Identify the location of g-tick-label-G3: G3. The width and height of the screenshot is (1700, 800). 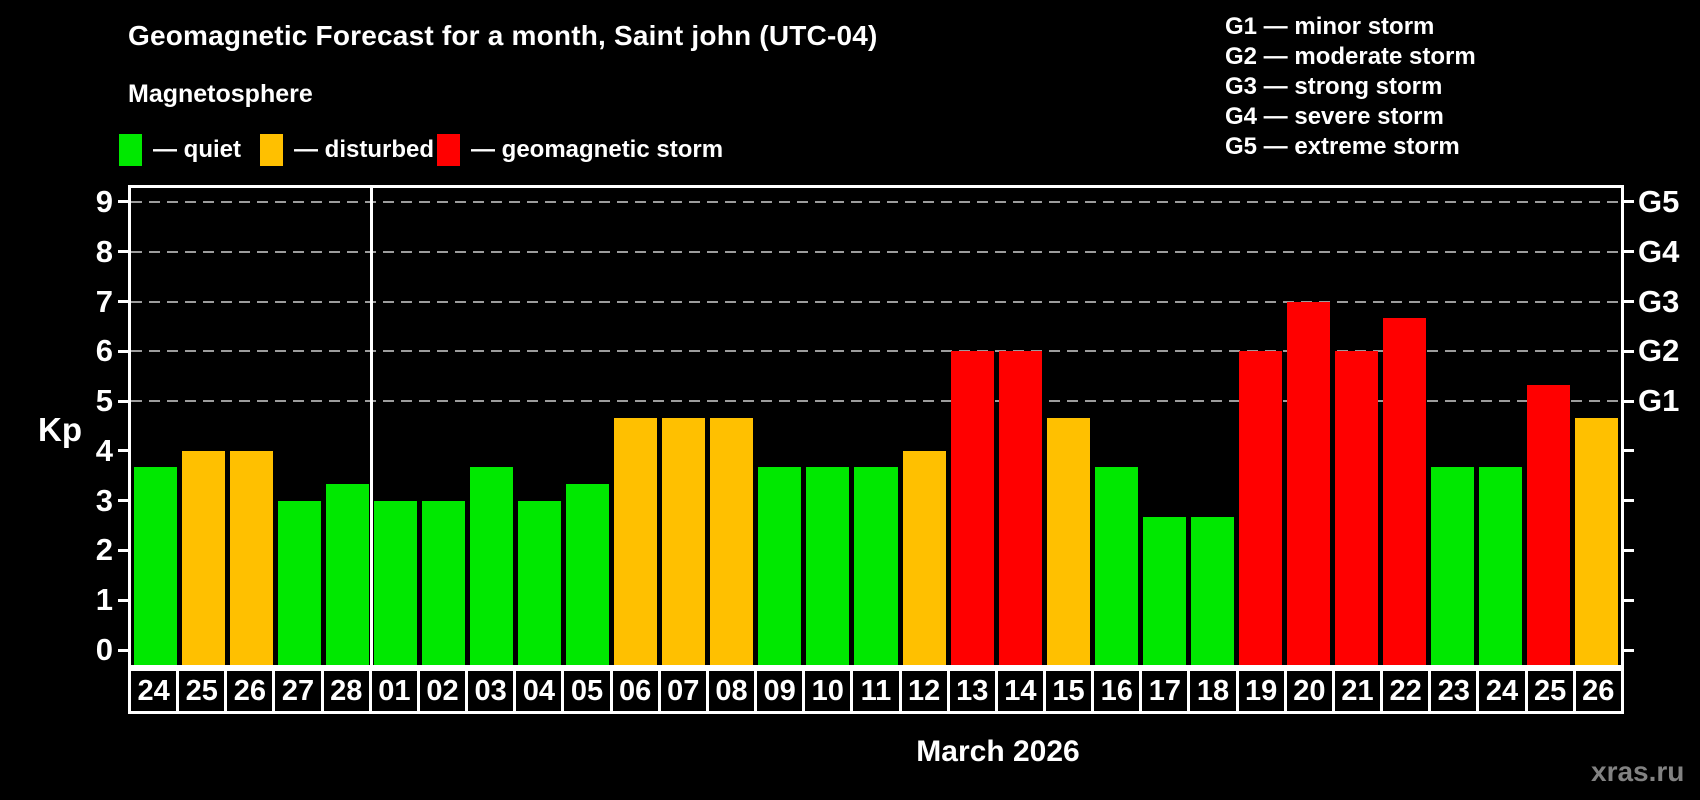
(1659, 301).